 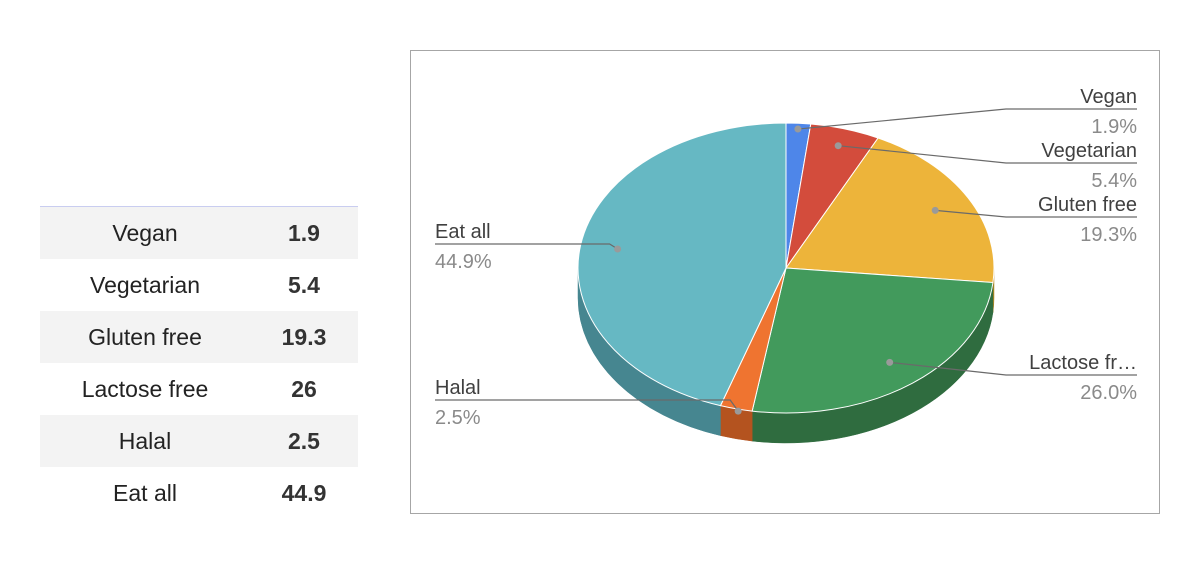 What do you see at coordinates (199, 441) in the screenshot?
I see `table-row: Halal 2.5` at bounding box center [199, 441].